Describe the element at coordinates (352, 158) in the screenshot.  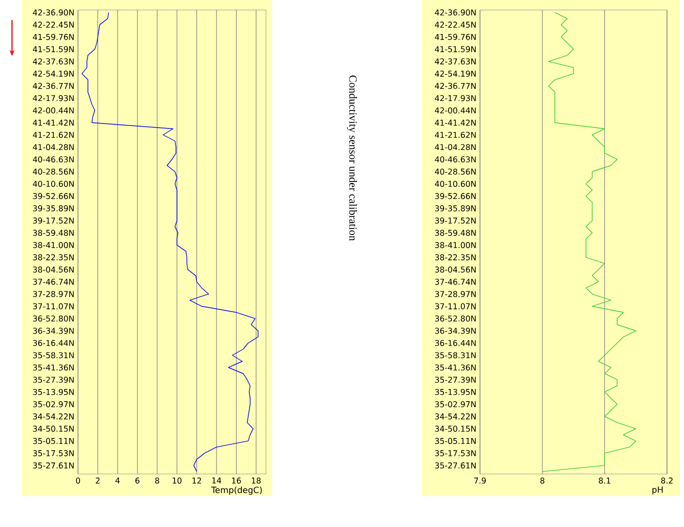
I see `text: Conductivity sensor under calibration` at that location.